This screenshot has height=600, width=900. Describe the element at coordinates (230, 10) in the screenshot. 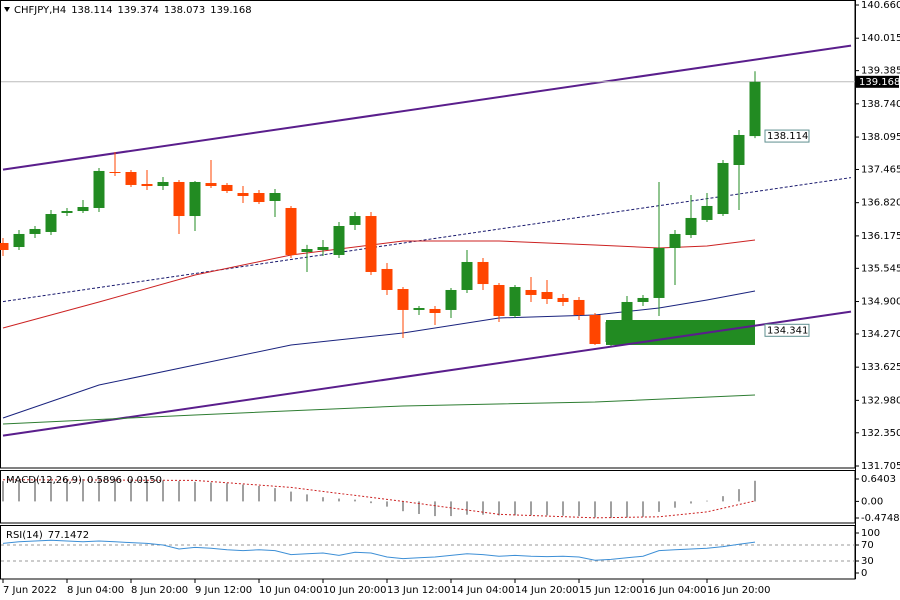

I see `header-value: 139.168` at that location.